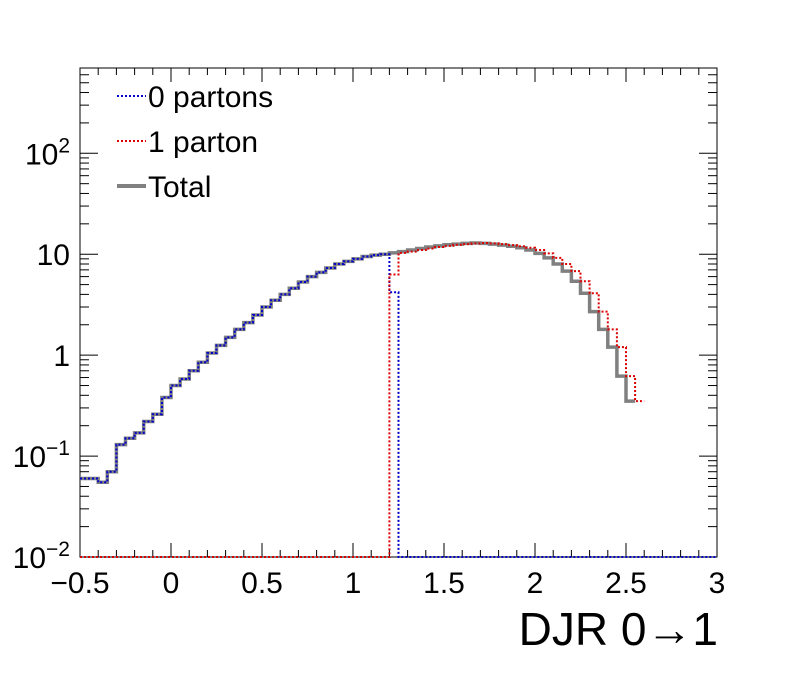  I want to click on x-tick-label: 0, so click(171, 583).